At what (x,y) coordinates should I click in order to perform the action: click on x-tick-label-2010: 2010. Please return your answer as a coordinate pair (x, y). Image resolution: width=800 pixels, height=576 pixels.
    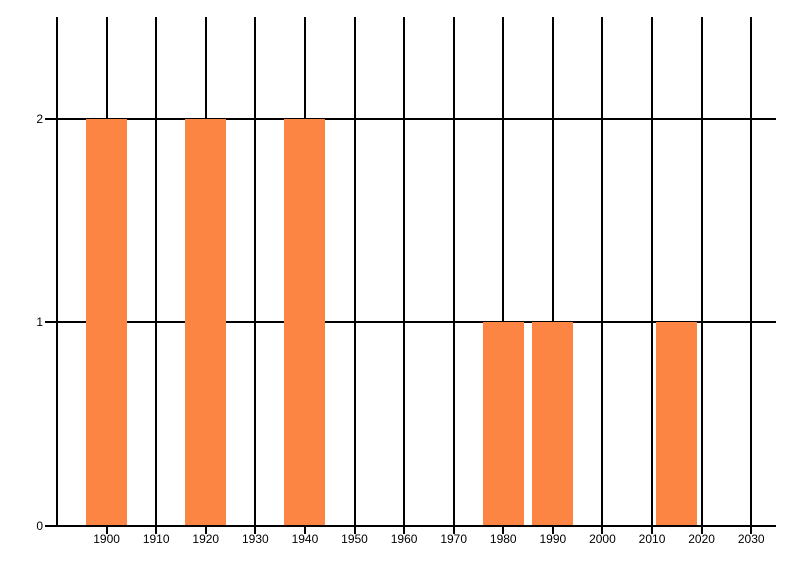
    Looking at the image, I should click on (652, 539).